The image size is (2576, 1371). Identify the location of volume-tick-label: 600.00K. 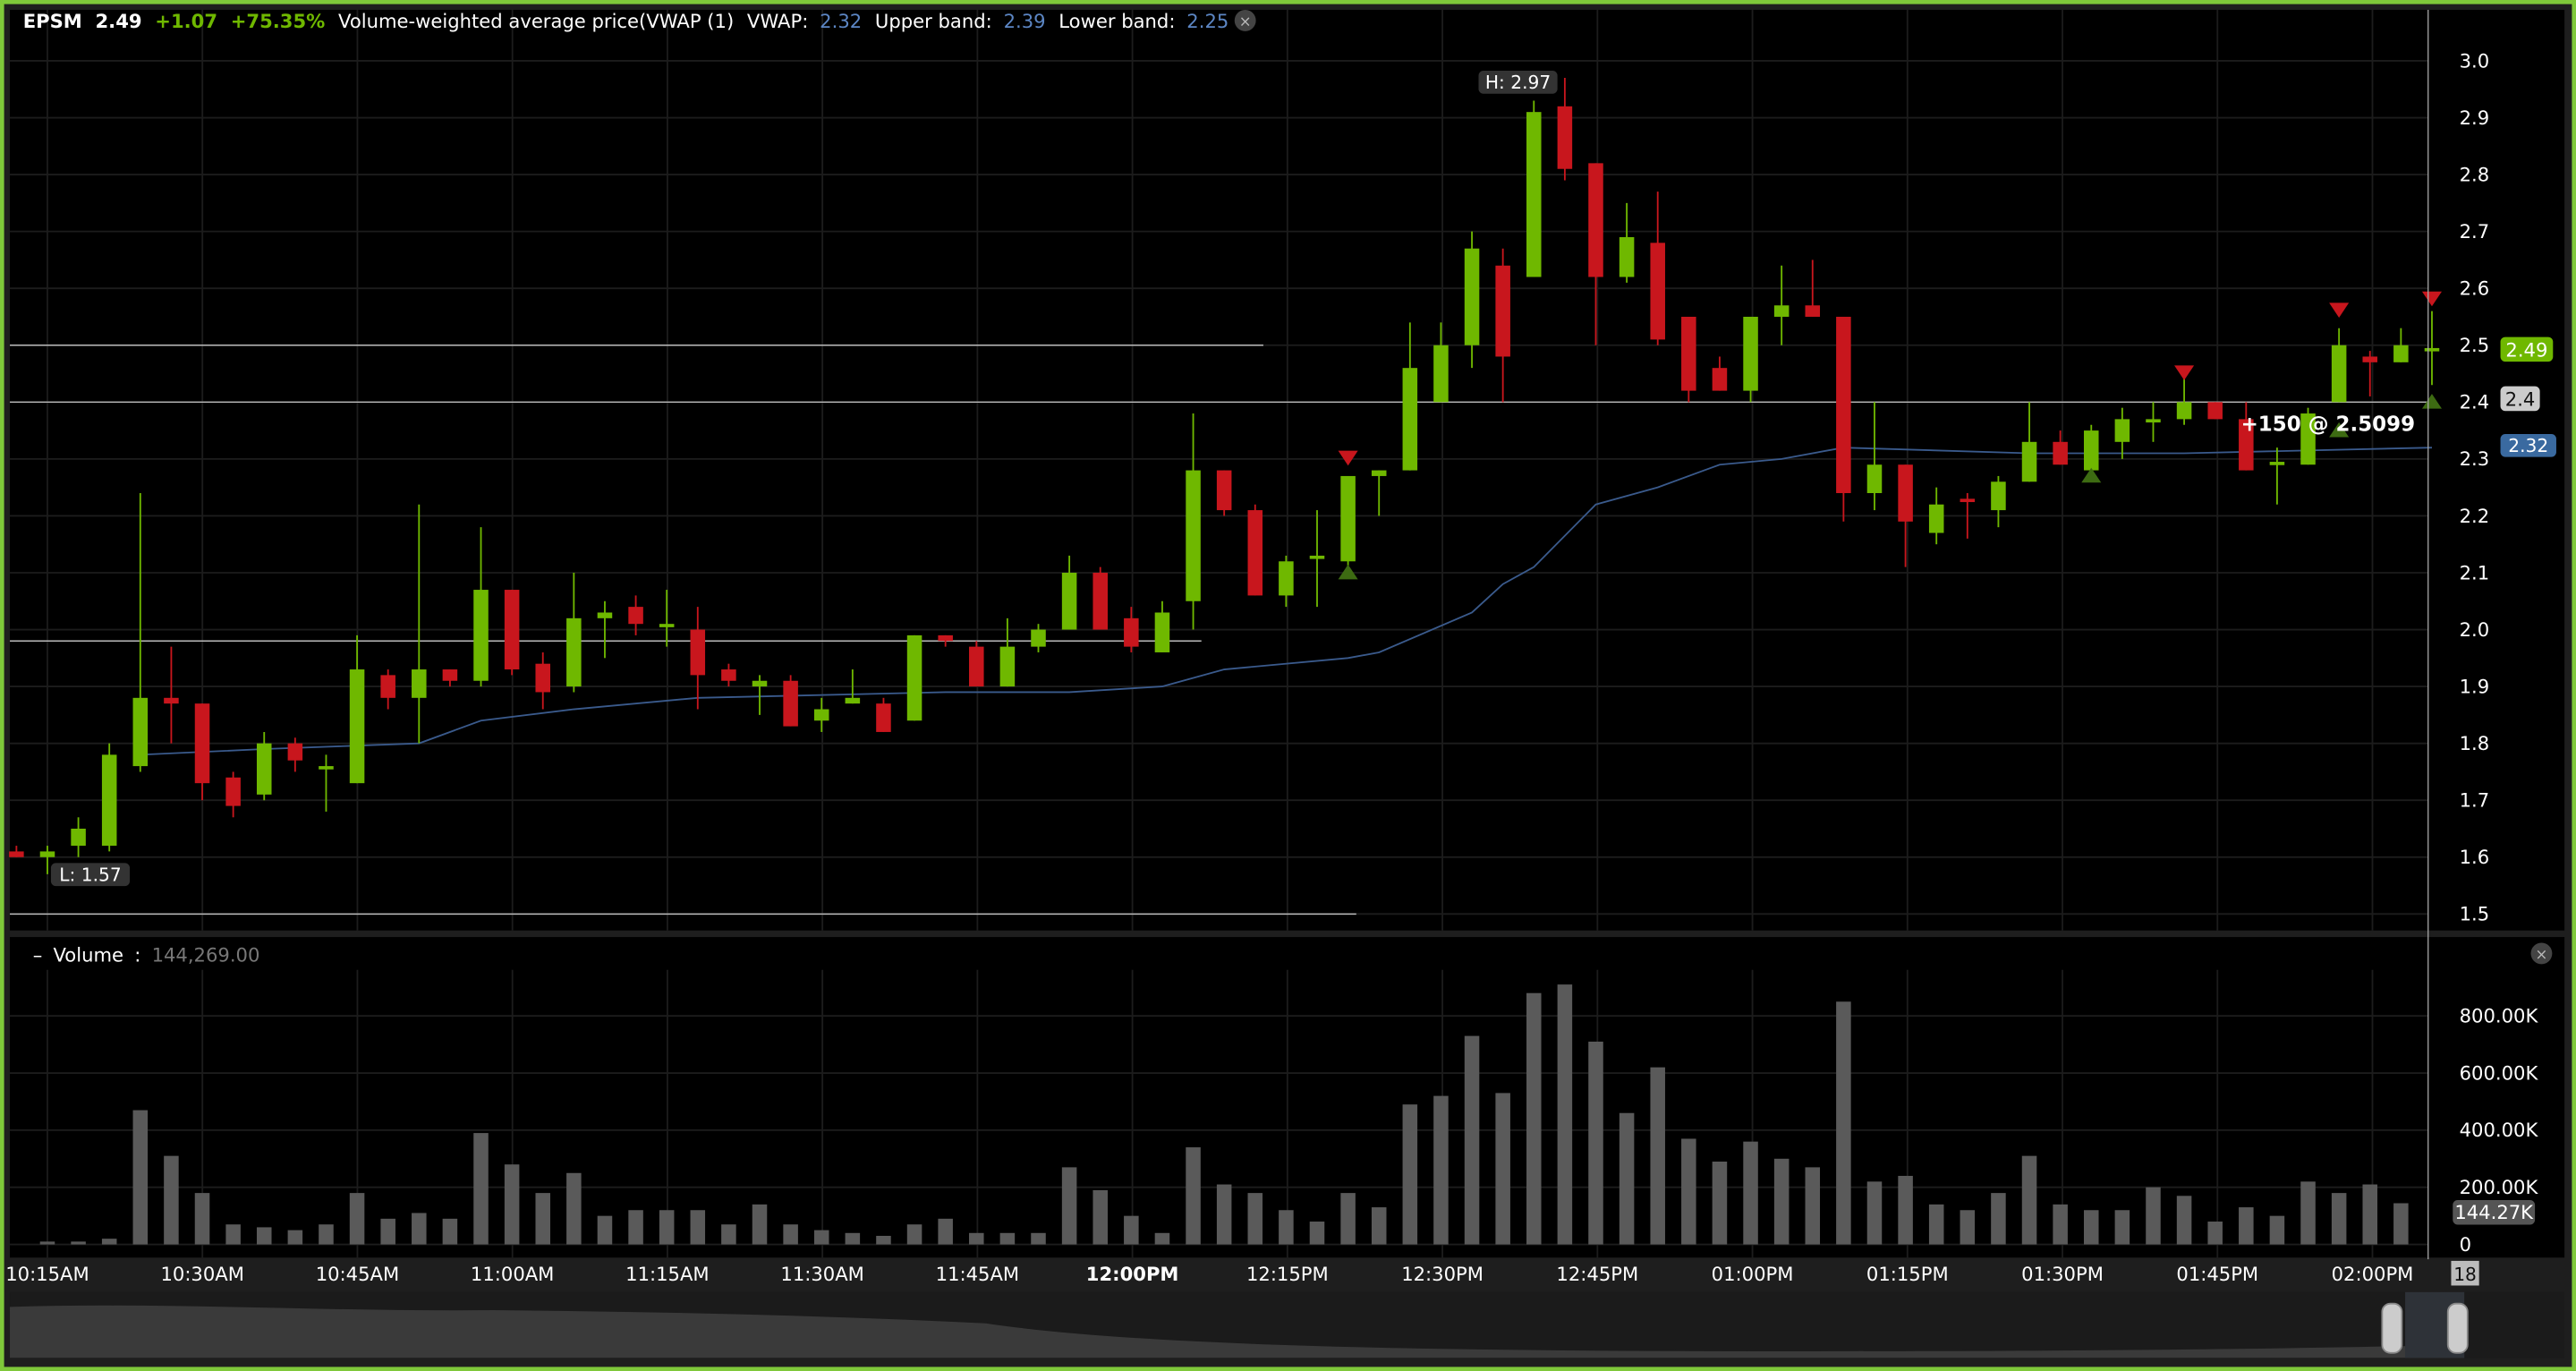
(2499, 1072).